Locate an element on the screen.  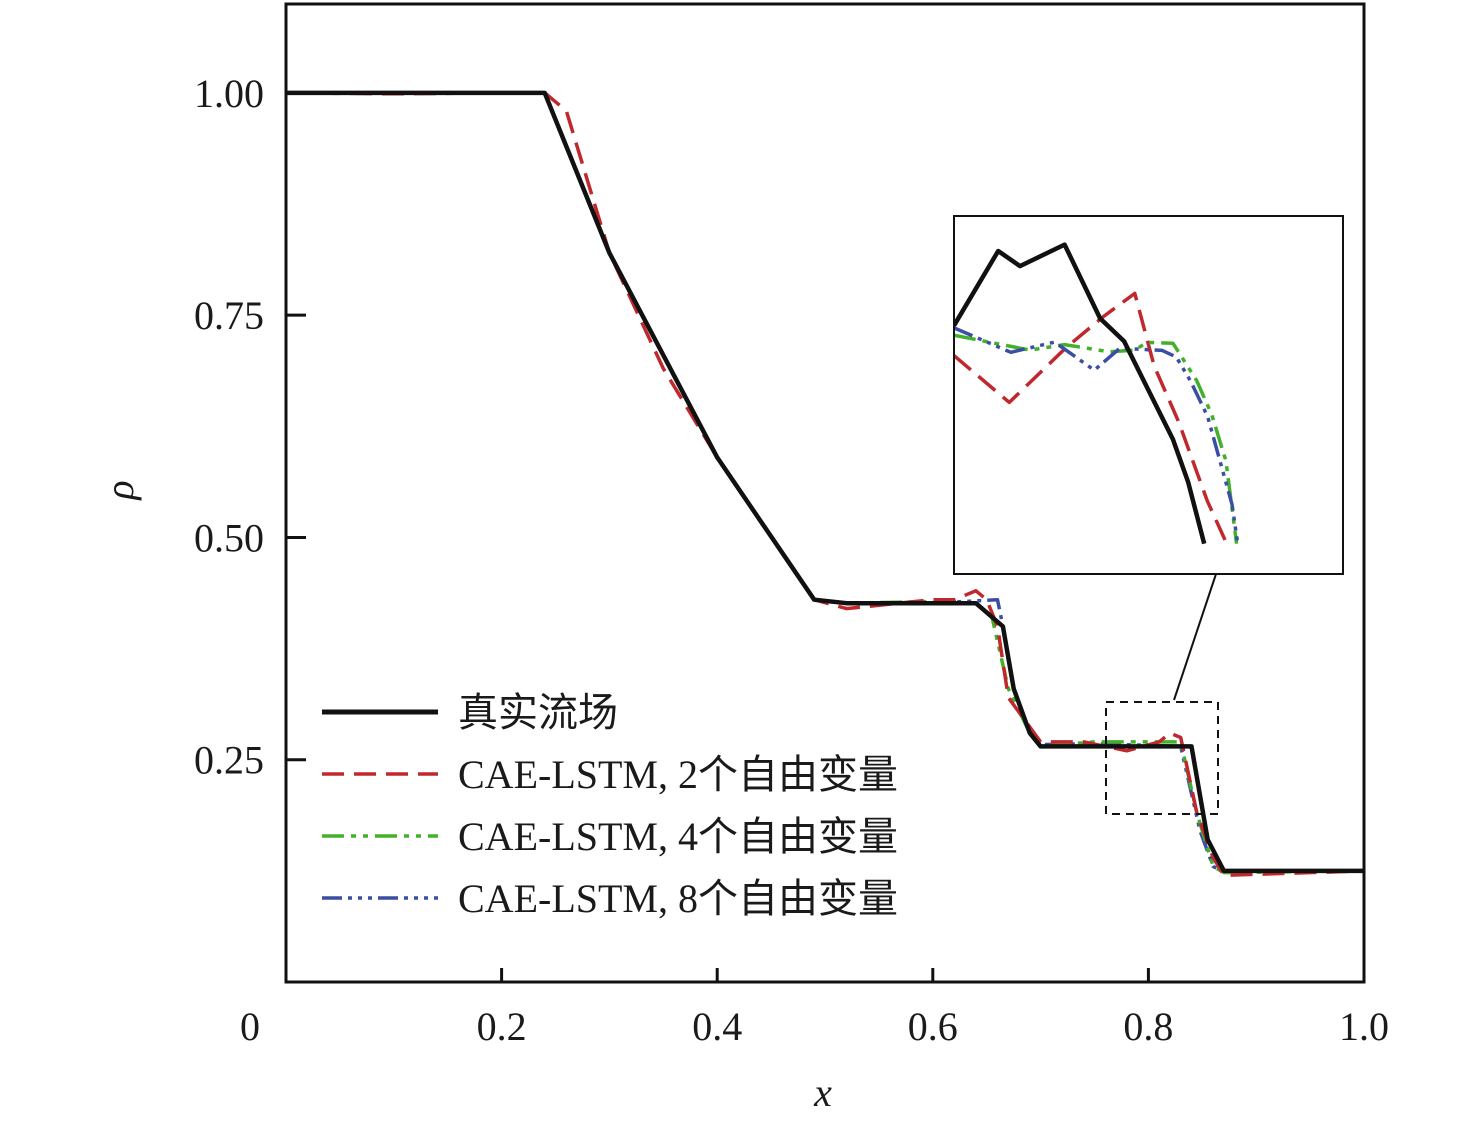
zoom-connector-line is located at coordinates (1195, 637).